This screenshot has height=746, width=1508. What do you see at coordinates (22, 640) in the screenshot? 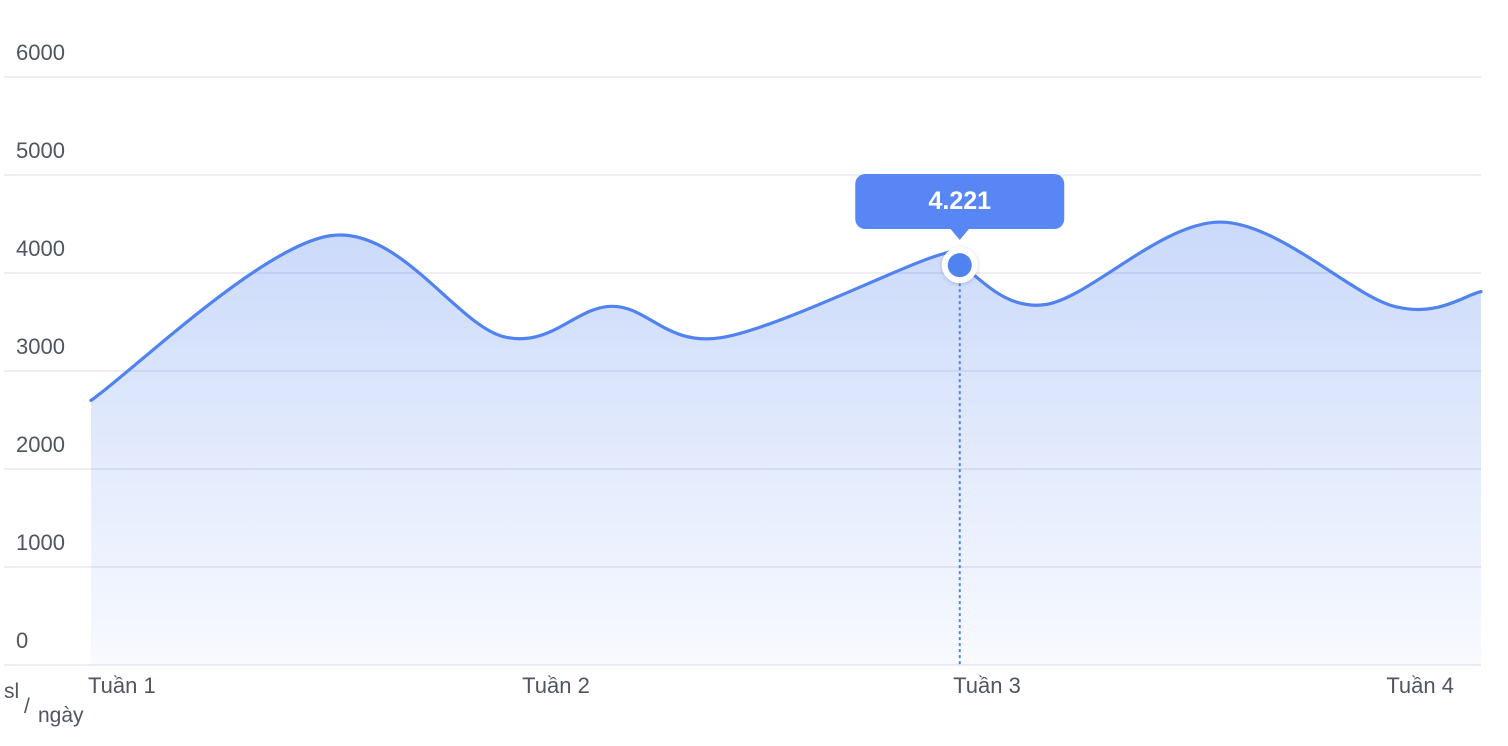
I see `y-tick-label-0: 0` at bounding box center [22, 640].